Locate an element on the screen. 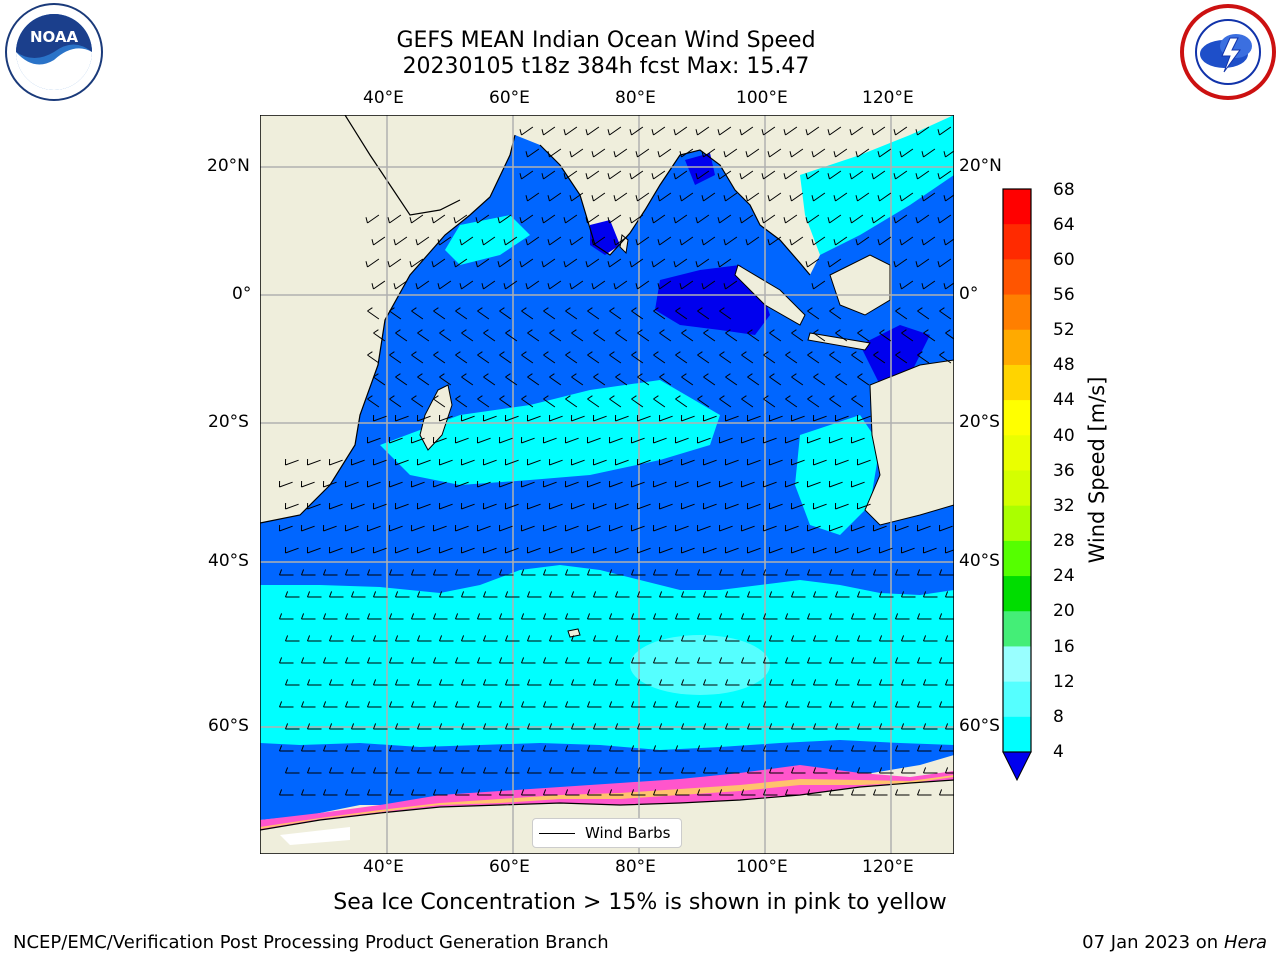  lon-tick-bottom: 60°E is located at coordinates (509, 867).